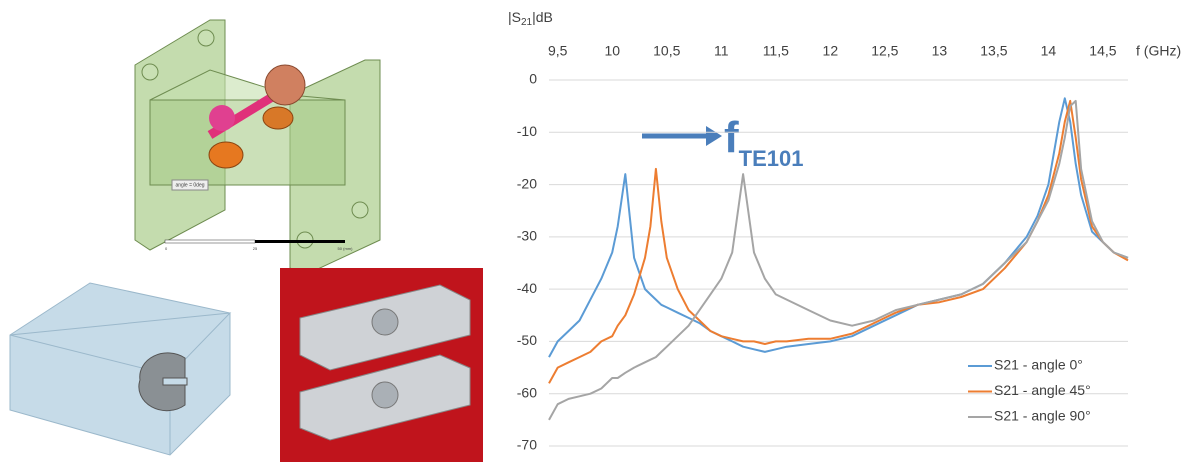 The height and width of the screenshot is (462, 1195). I want to click on y-tick-label: -30, so click(527, 236).